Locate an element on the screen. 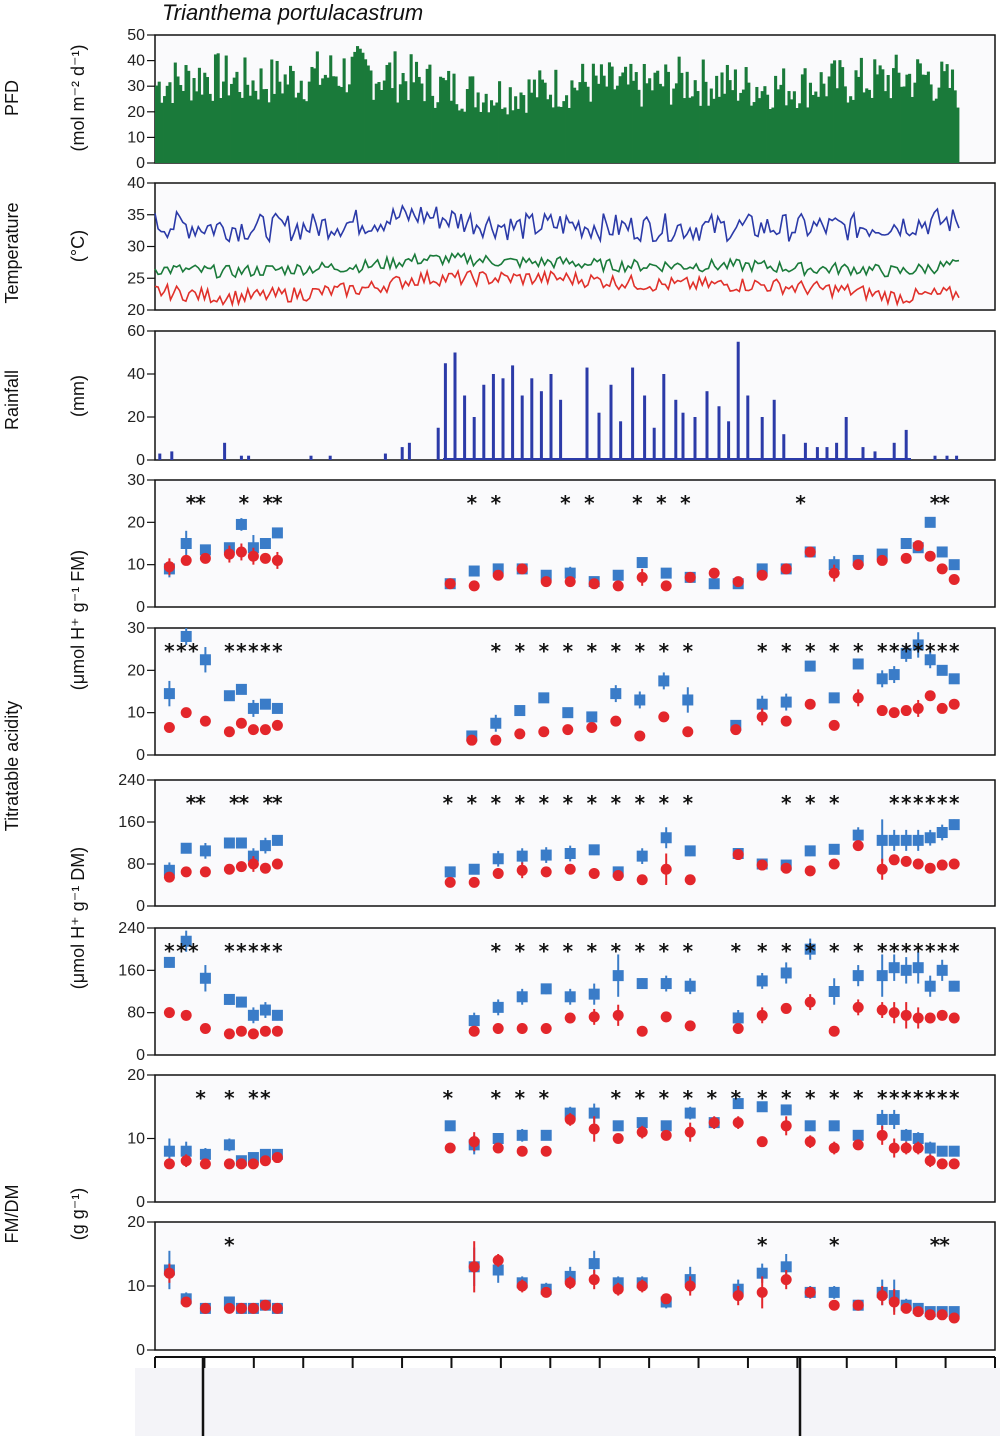 This screenshot has height=1436, width=1000. y-tick-label: 240 is located at coordinates (131, 780).